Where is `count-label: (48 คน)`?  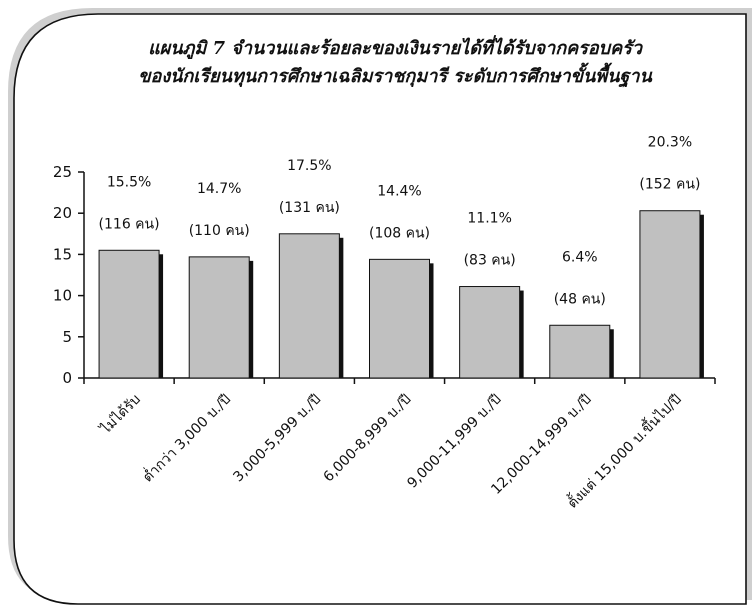
count-label: (48 คน) is located at coordinates (580, 299).